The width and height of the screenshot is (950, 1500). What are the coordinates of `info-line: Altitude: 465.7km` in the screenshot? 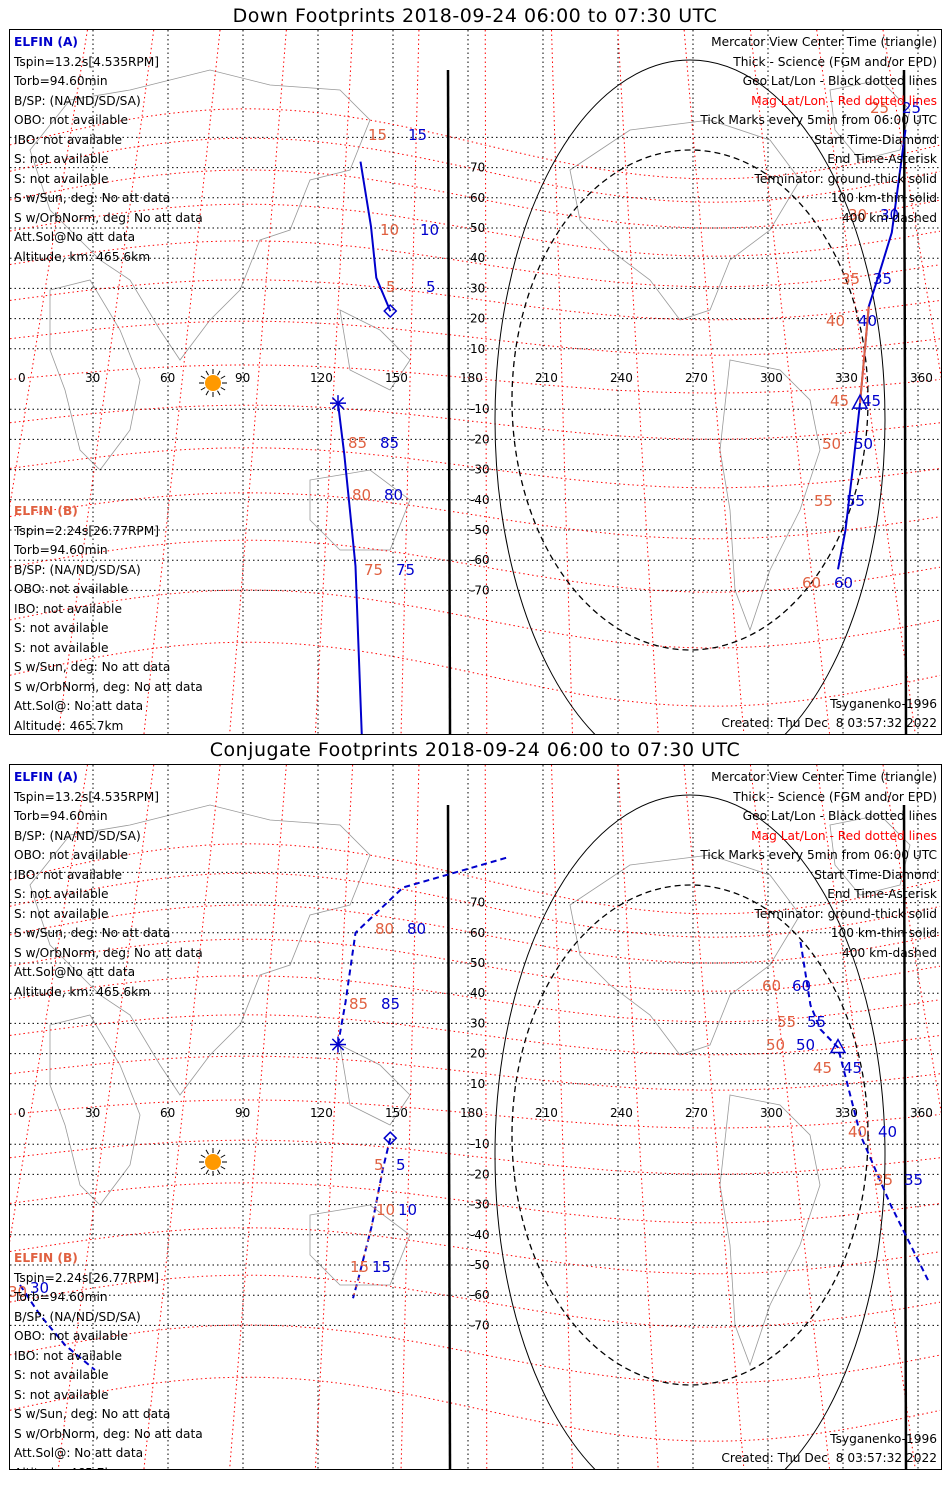 It's located at (108, 1467).